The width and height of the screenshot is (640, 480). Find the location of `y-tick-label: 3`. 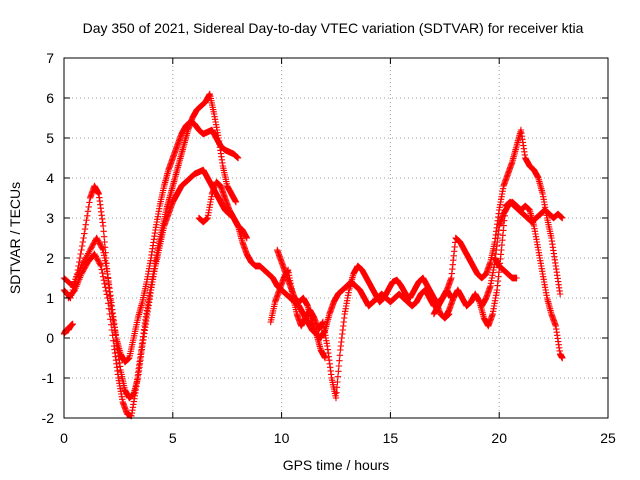

y-tick-label: 3 is located at coordinates (50, 218).